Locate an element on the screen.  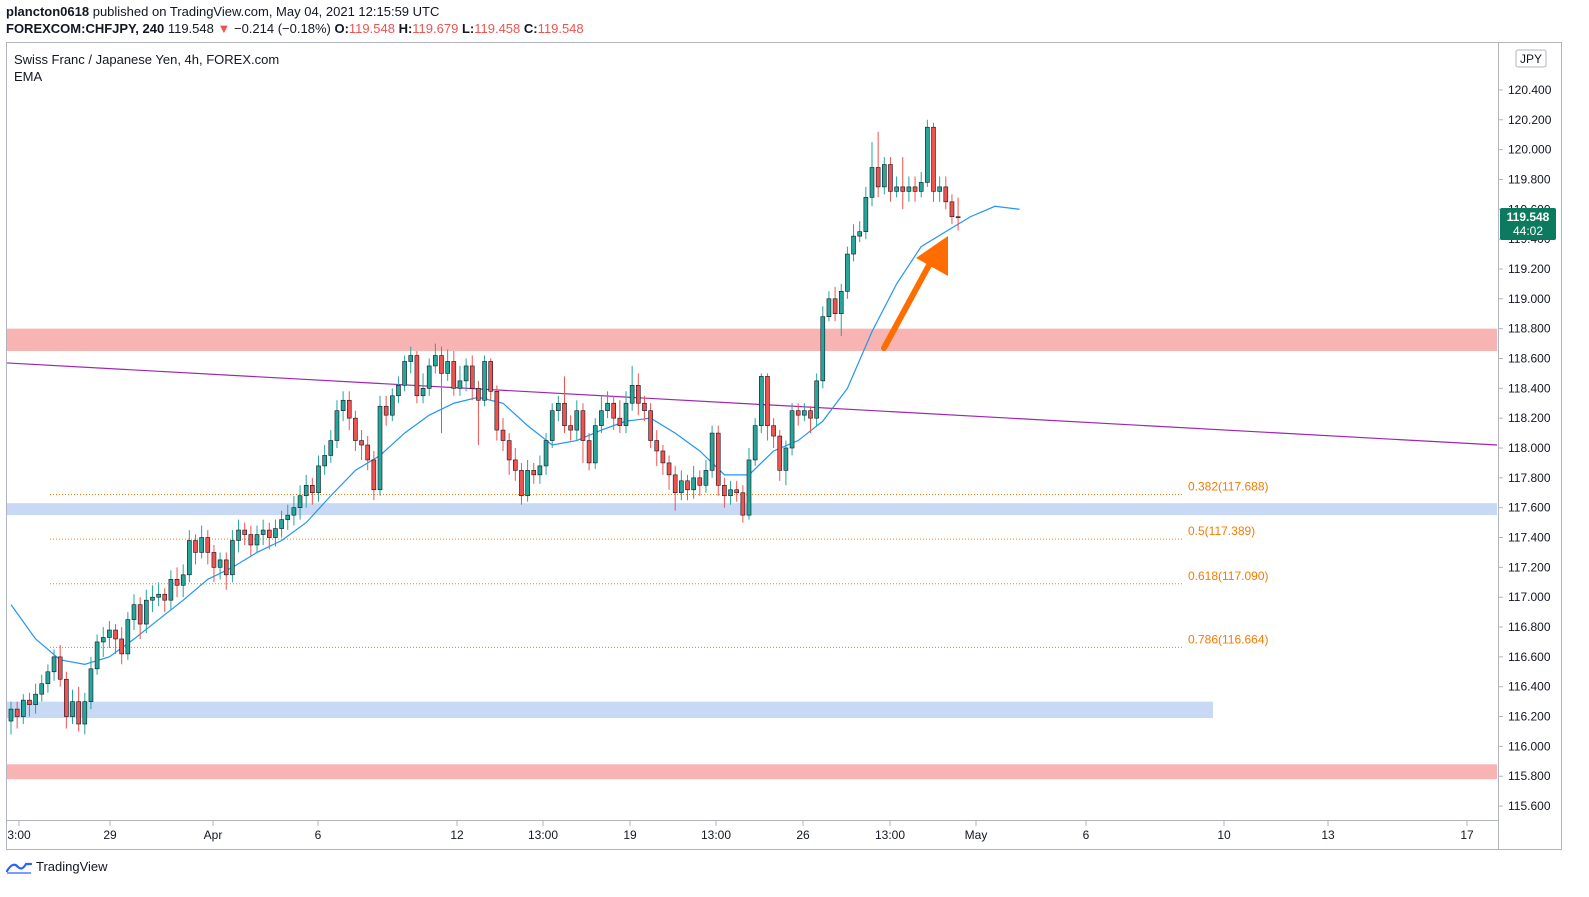
down-arrow-icon: ▼ is located at coordinates (224, 28).